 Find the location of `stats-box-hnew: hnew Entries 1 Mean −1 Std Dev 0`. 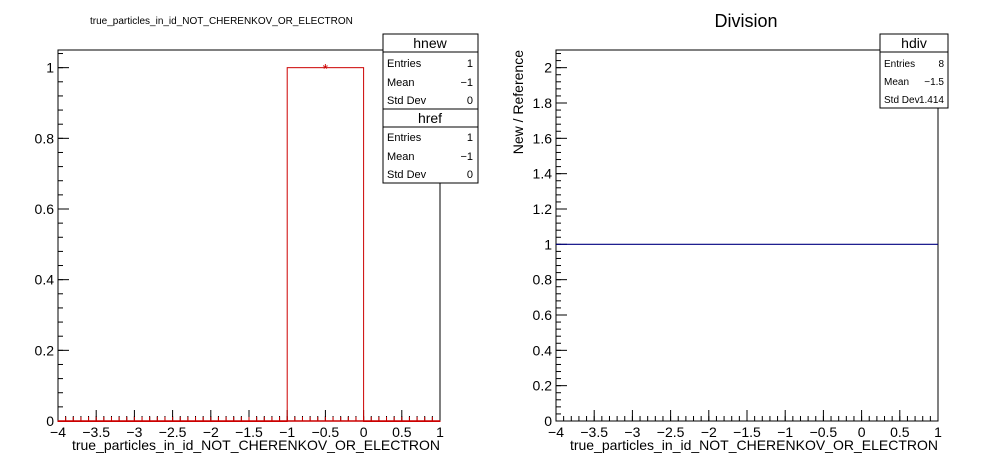

stats-box-hnew: hnew Entries 1 Mean −1 Std Dev 0 is located at coordinates (430, 72).